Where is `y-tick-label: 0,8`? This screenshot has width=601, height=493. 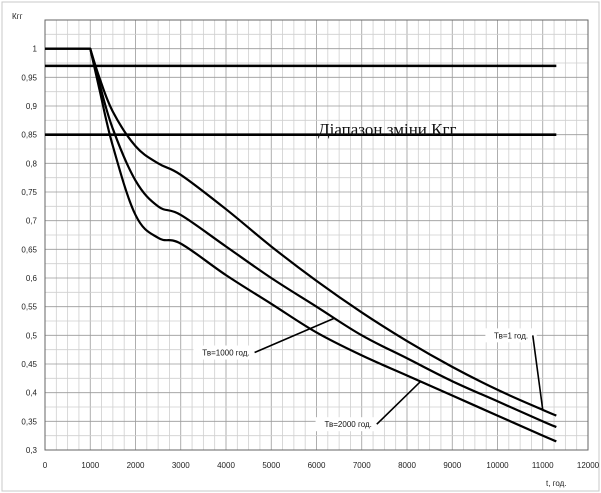 y-tick-label: 0,8 is located at coordinates (32, 163).